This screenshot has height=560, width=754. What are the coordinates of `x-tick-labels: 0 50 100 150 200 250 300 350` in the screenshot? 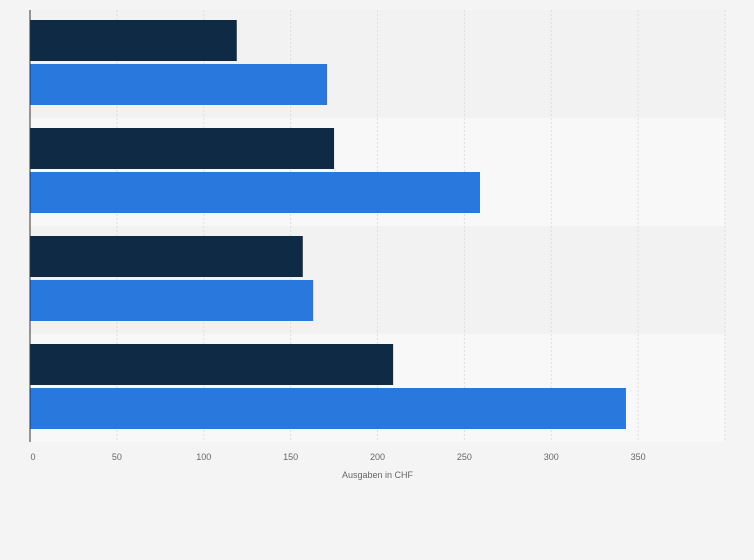 It's located at (337, 457).